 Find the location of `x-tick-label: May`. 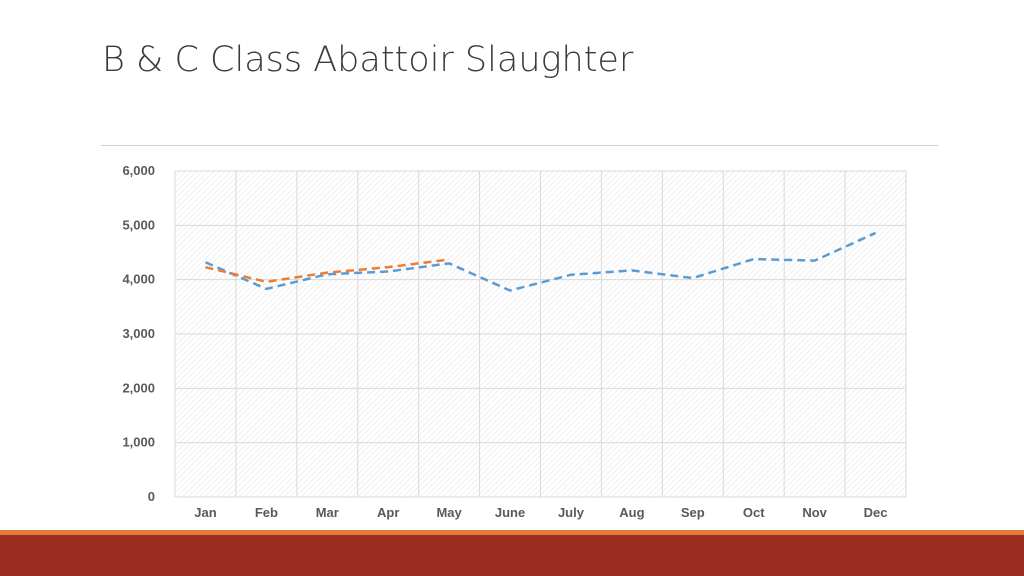

x-tick-label: May is located at coordinates (449, 512).